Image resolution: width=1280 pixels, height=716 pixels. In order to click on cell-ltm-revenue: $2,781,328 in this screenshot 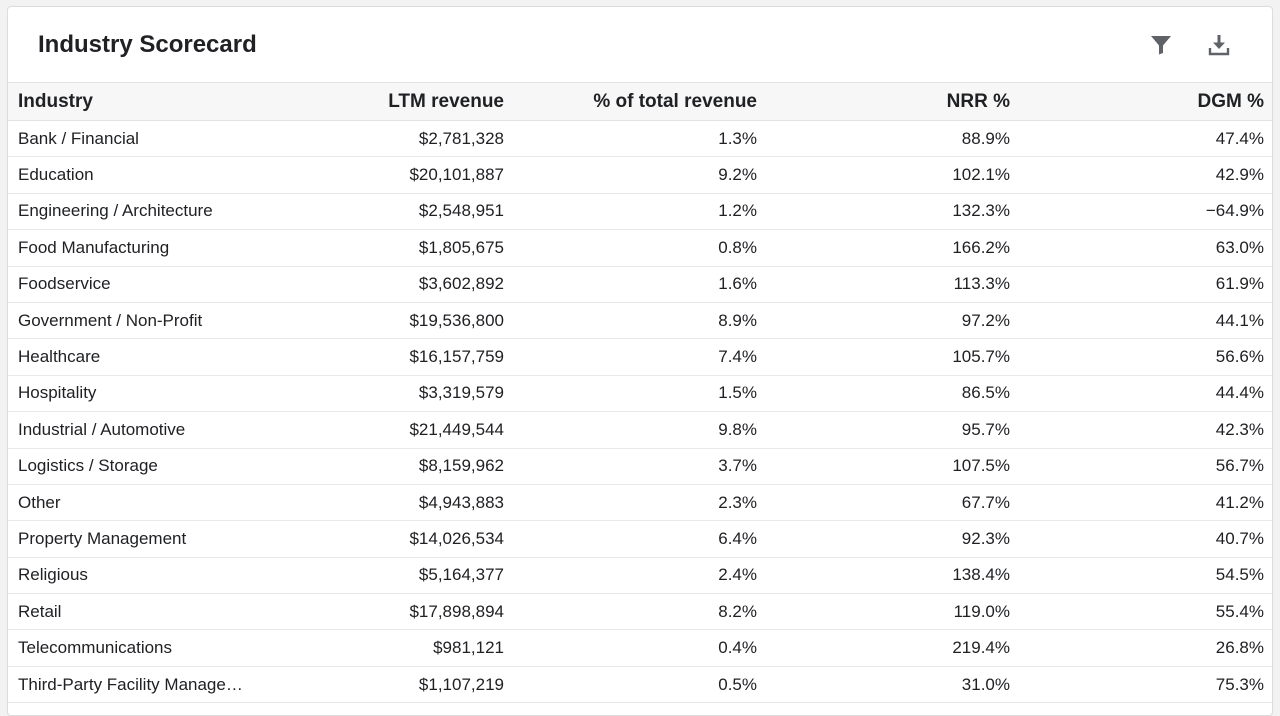, I will do `click(461, 138)`.